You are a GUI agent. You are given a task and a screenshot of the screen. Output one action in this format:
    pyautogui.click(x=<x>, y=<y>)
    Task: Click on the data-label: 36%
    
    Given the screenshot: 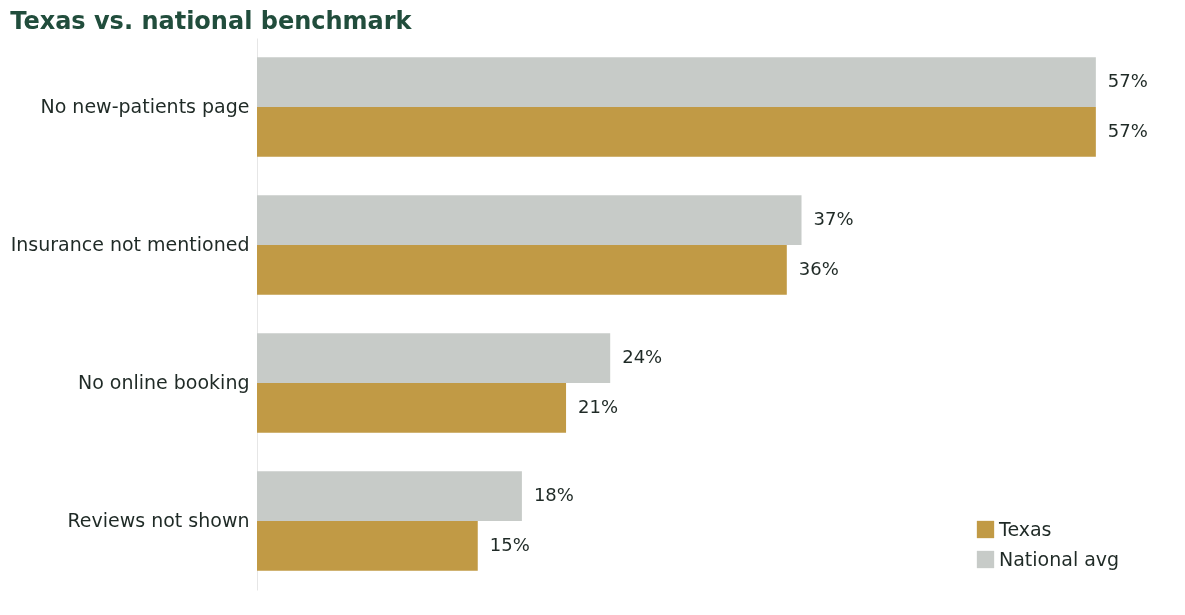 What is the action you would take?
    pyautogui.click(x=818, y=268)
    